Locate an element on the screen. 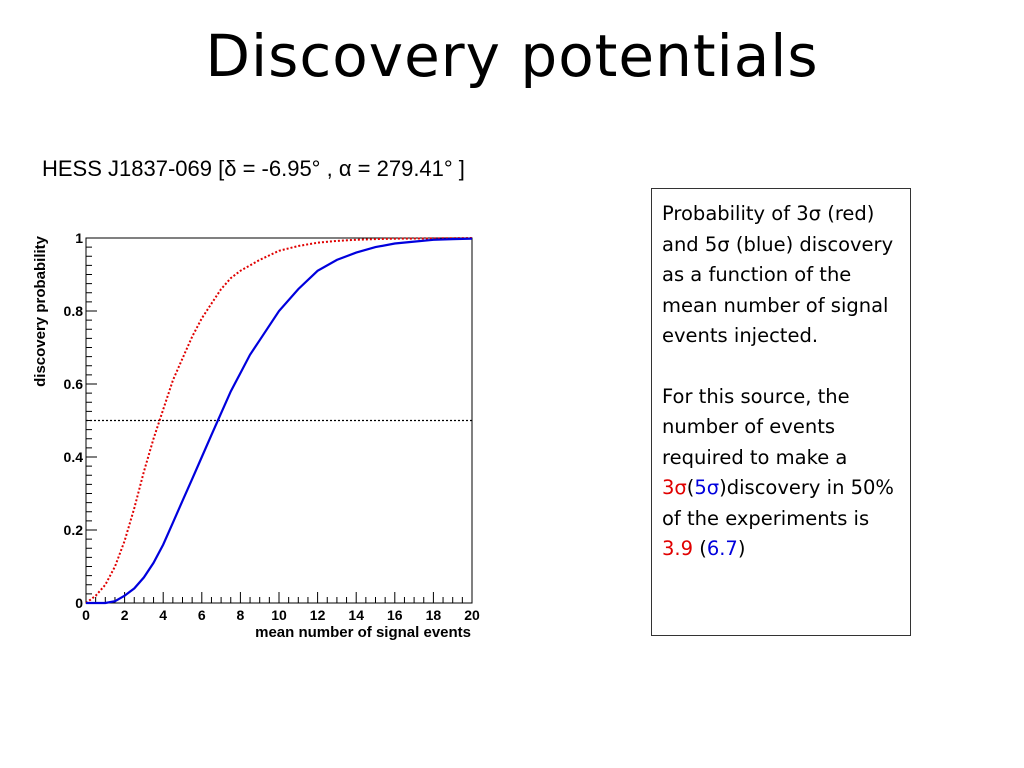 The image size is (1024, 768). x-tick-label: 2 is located at coordinates (125, 615).